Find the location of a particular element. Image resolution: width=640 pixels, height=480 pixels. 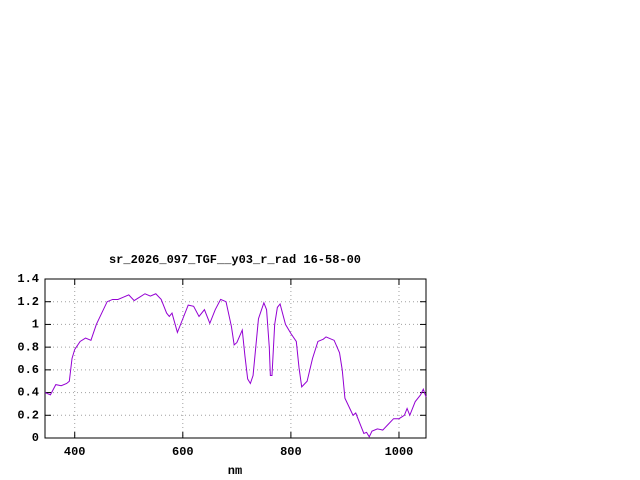

x-tick-label: 600 is located at coordinates (183, 452).